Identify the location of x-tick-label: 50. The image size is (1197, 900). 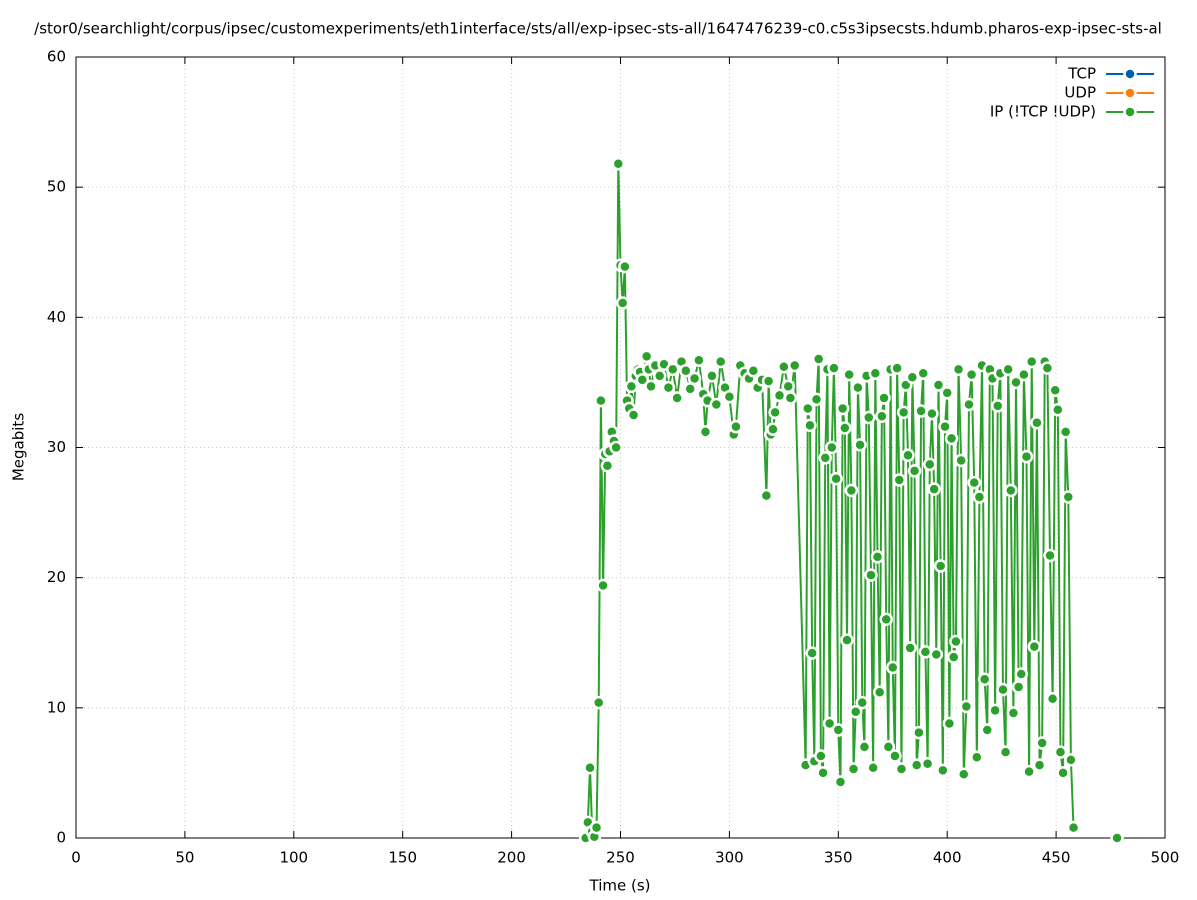
(184, 858).